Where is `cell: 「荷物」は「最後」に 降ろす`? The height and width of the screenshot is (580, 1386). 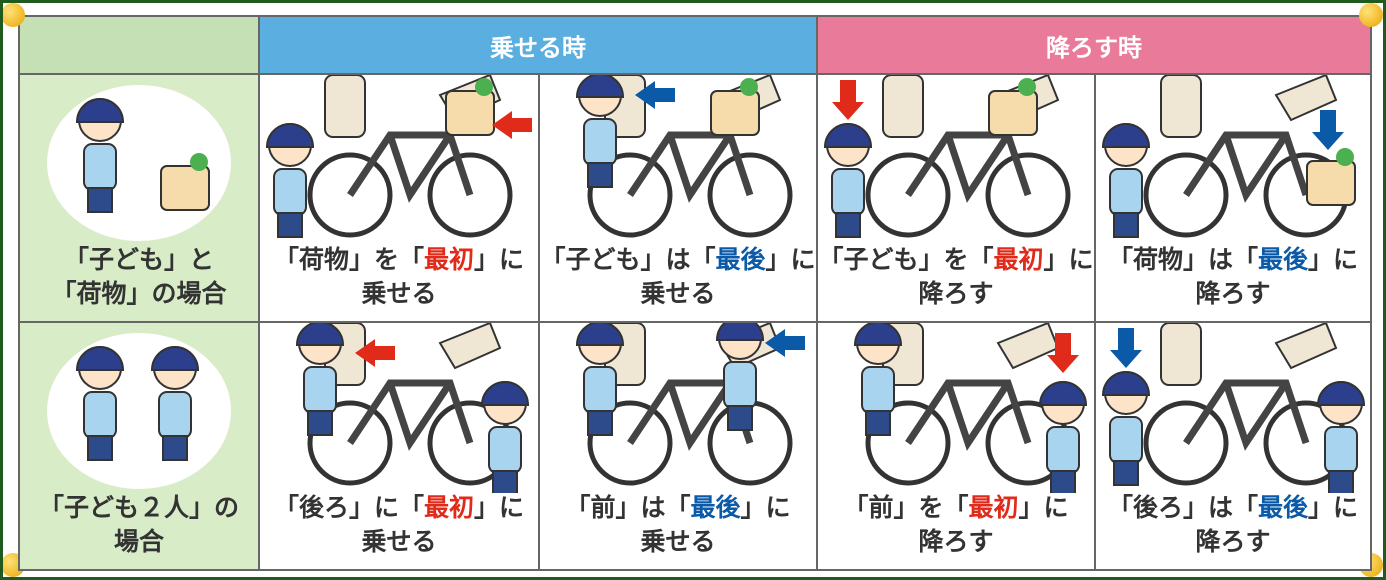
cell: 「荷物」は「最後」に 降ろす is located at coordinates (1233, 198).